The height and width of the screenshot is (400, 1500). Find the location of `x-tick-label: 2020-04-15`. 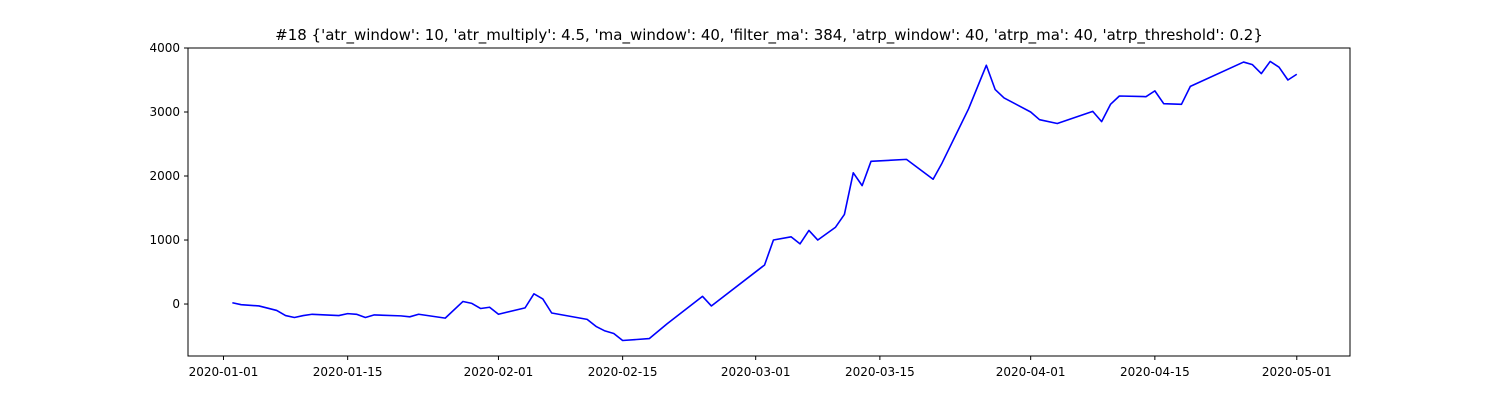

x-tick-label: 2020-04-15 is located at coordinates (1155, 372).